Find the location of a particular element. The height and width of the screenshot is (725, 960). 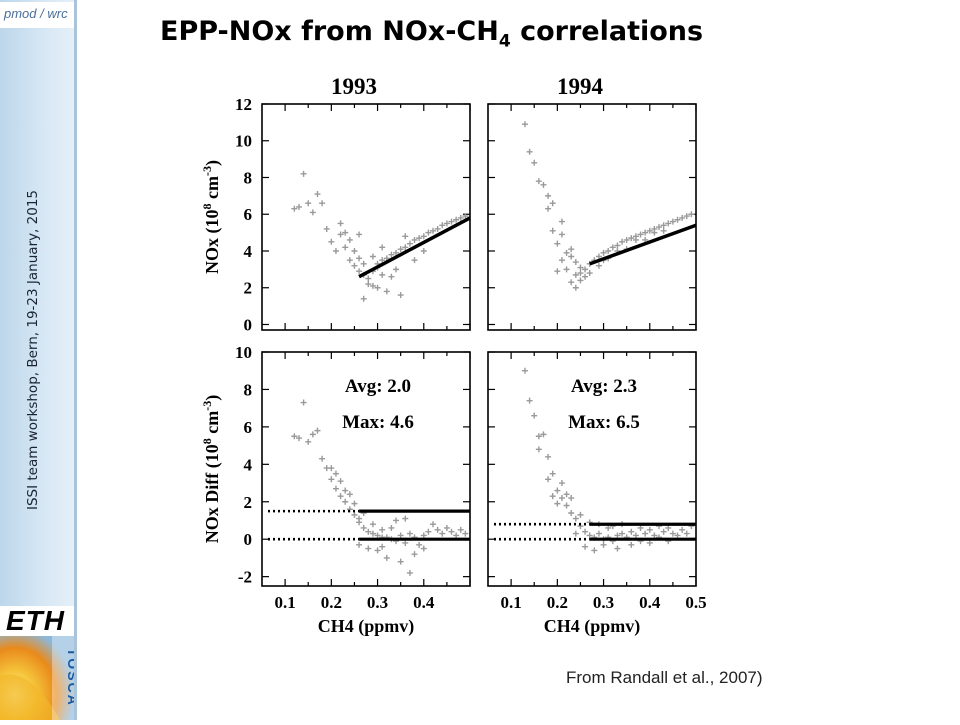

x-tick-label: 0.2 is located at coordinates (331, 602).